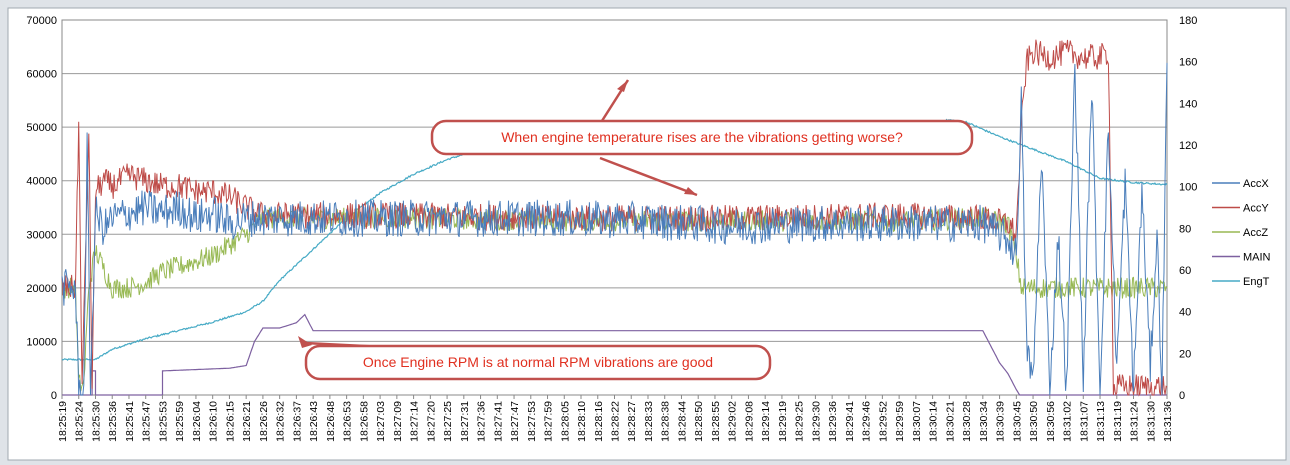 The width and height of the screenshot is (1290, 465). What do you see at coordinates (1188, 21) in the screenshot?
I see `y2-tick-label: 180` at bounding box center [1188, 21].